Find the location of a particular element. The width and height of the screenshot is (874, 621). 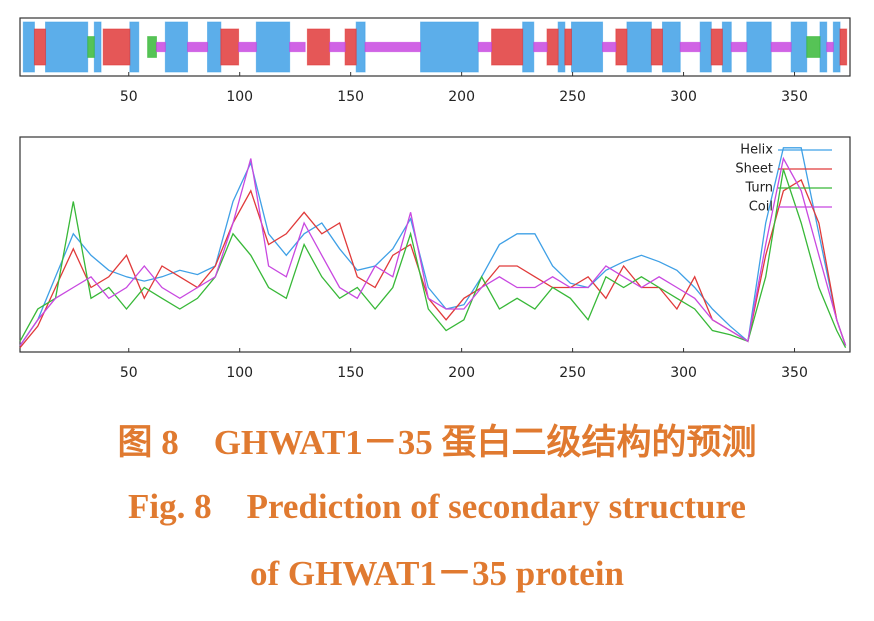

legend-label: Sheet is located at coordinates (754, 169).